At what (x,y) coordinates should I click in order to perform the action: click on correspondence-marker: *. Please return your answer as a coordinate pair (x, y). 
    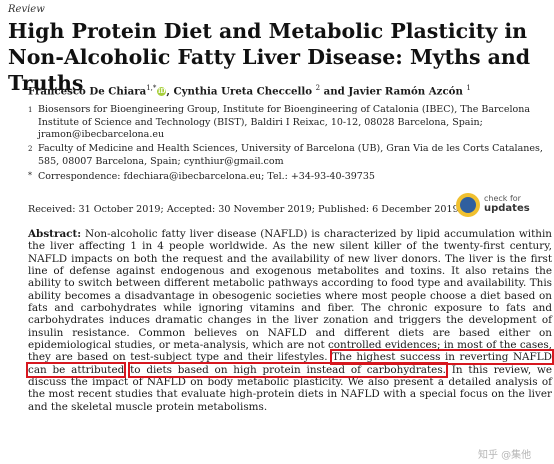
    Looking at the image, I should click on (30, 175).